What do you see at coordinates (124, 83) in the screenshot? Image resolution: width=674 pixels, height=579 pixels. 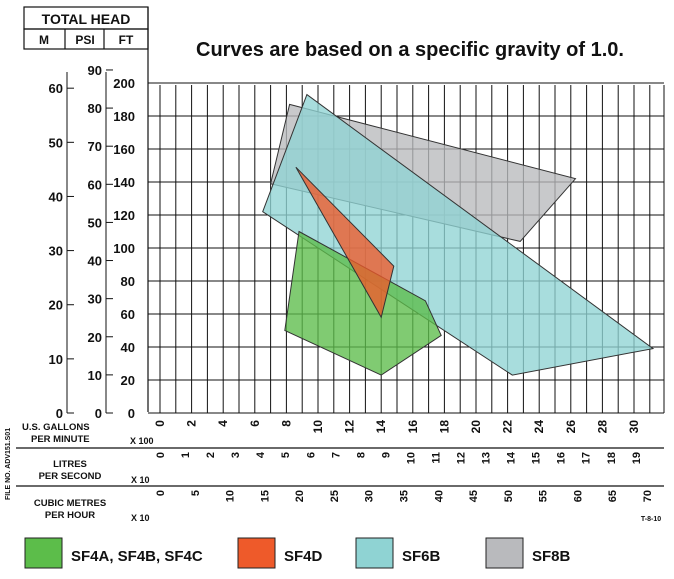 I see `ft-tick-label: 200` at bounding box center [124, 83].